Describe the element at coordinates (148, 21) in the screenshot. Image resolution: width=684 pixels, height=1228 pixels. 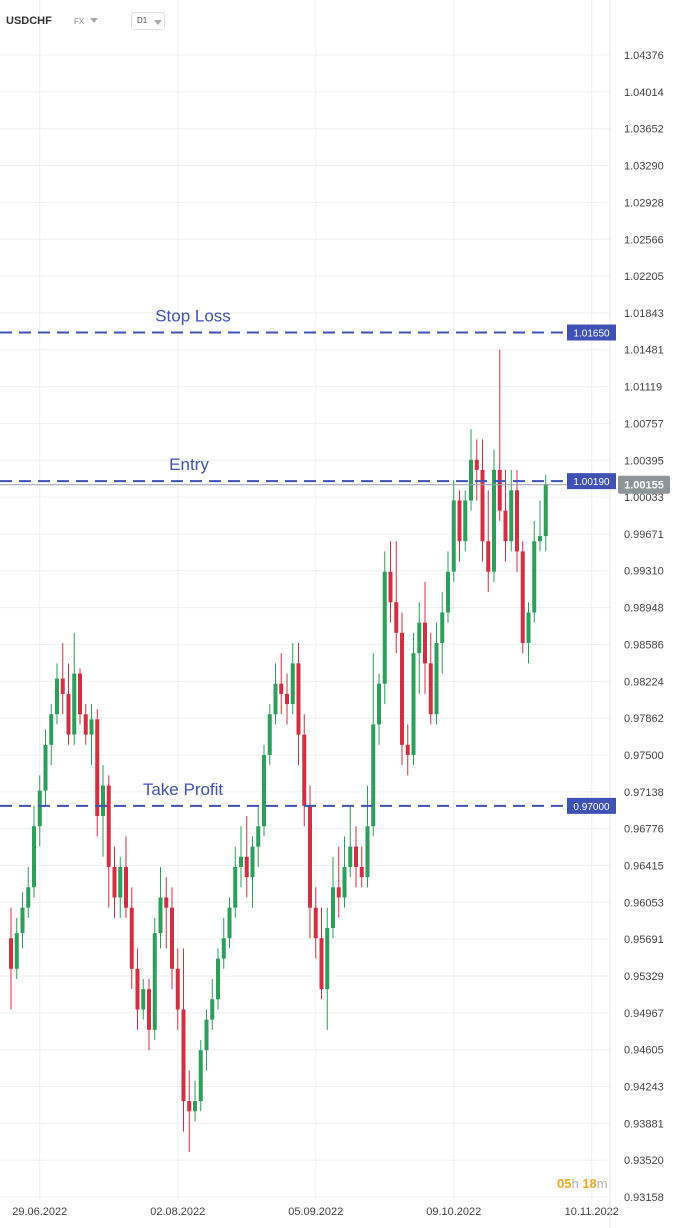
I see `timeframe-dropdown: D1` at that location.